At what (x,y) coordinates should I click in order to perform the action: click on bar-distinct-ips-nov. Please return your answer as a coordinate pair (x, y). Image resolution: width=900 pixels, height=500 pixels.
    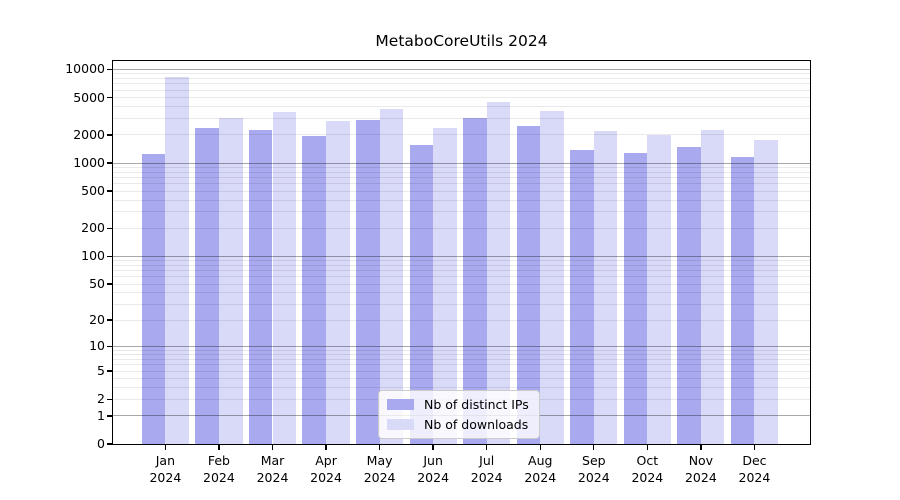
    Looking at the image, I should click on (689, 295).